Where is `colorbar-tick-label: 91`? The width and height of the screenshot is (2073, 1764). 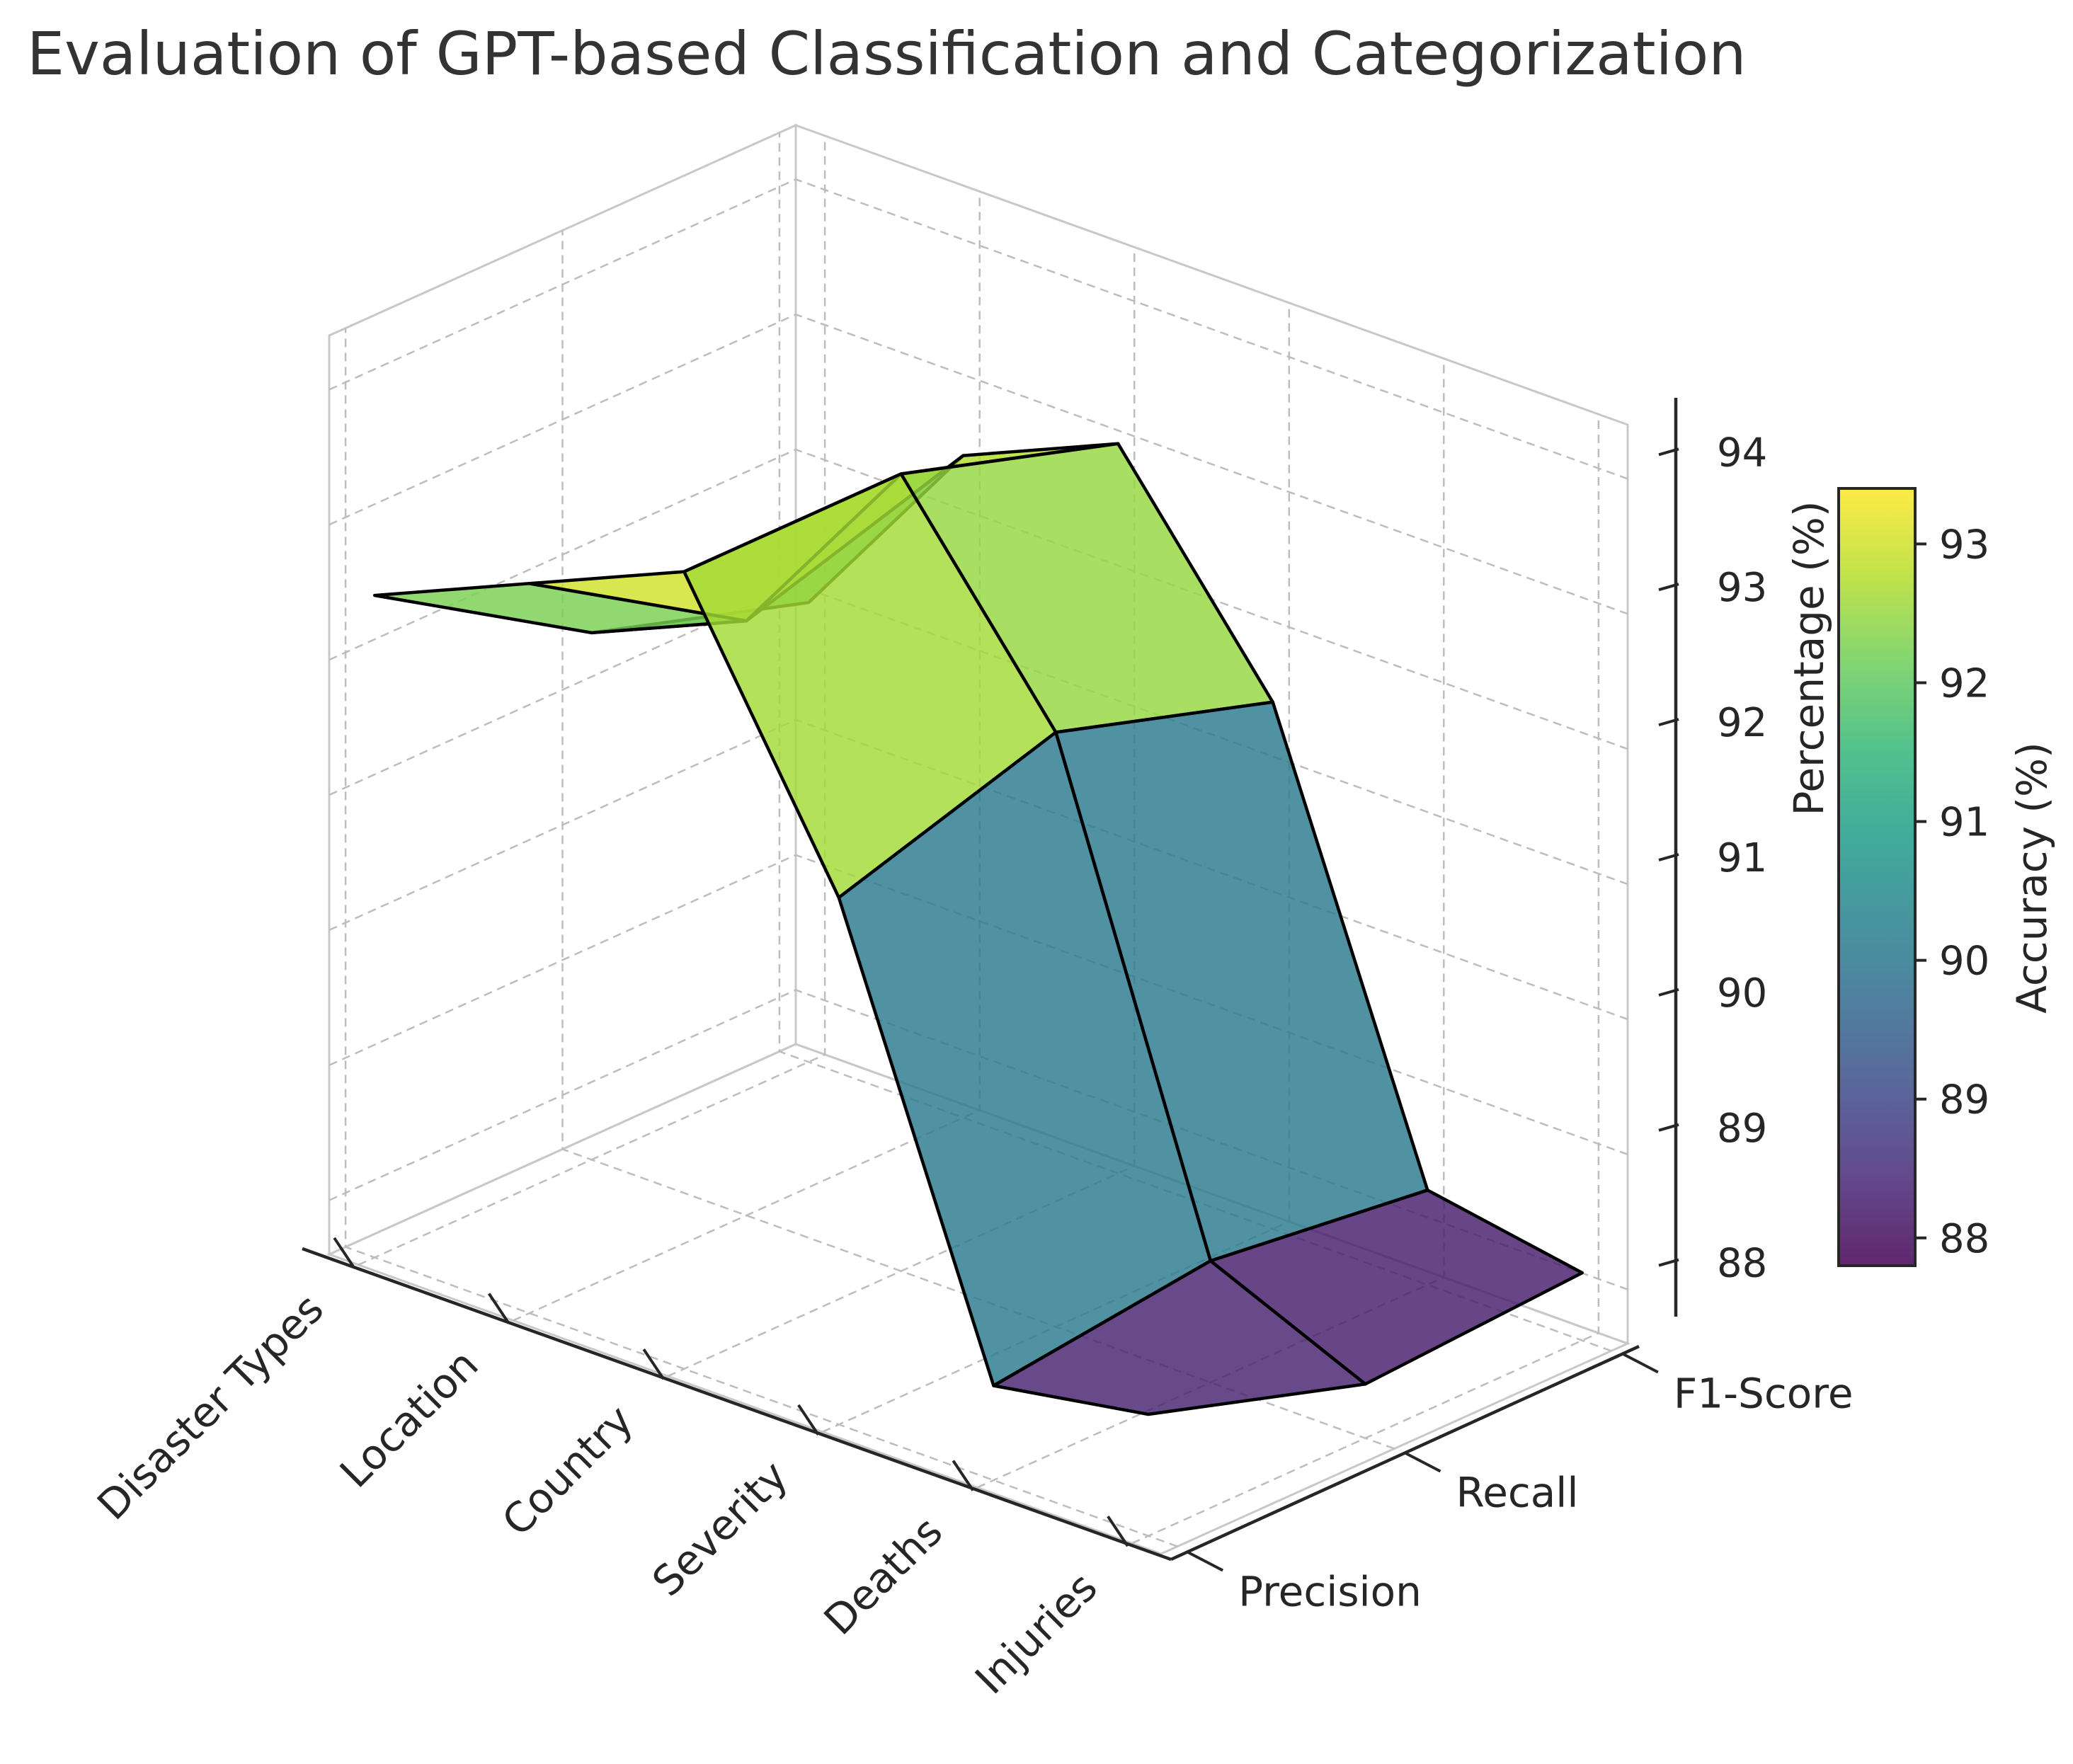
colorbar-tick-label: 91 is located at coordinates (1964, 823).